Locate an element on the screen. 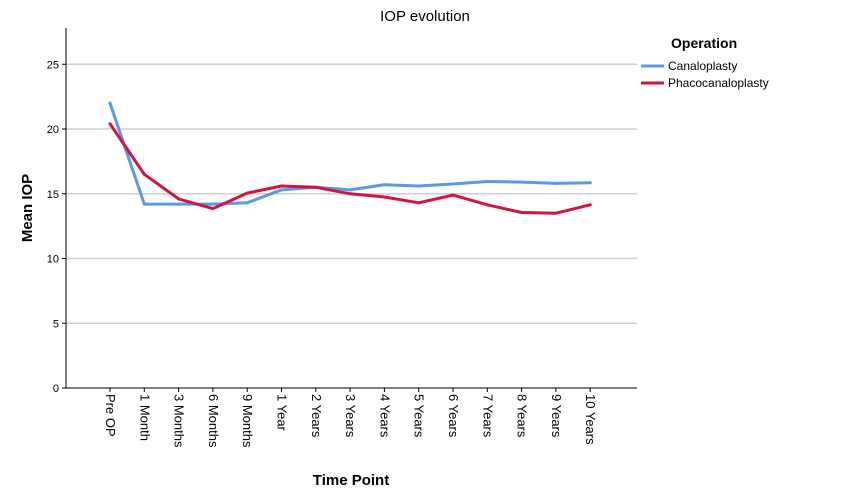 This screenshot has height=501, width=851. x-tick-label: 3 Years is located at coordinates (350, 416).